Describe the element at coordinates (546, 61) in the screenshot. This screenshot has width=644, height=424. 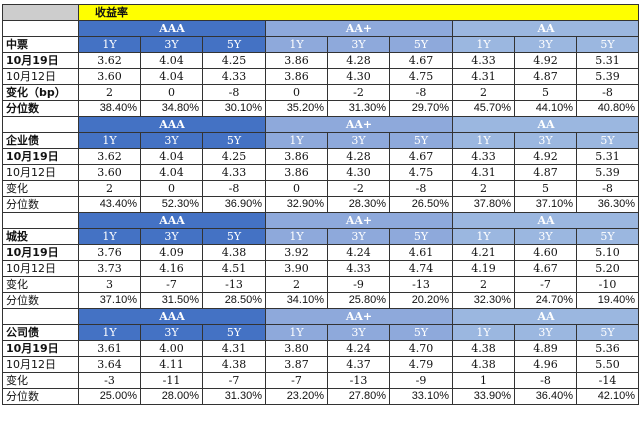
I see `value-cell: 4.92` at that location.